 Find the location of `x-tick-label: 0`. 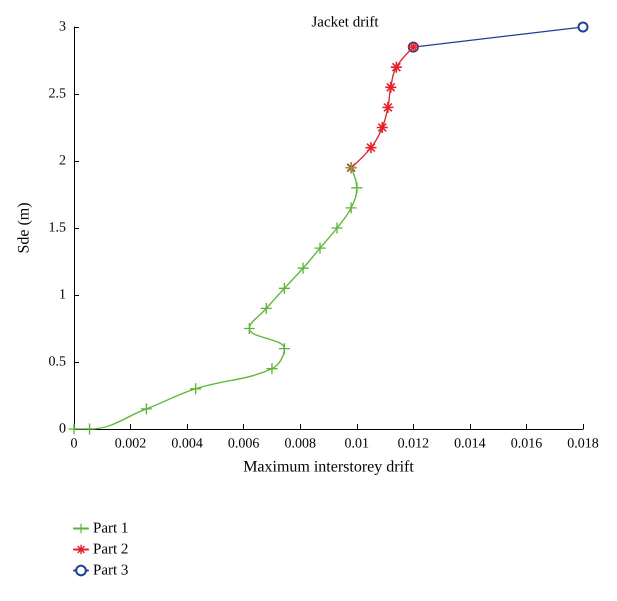

x-tick-label: 0 is located at coordinates (74, 444).